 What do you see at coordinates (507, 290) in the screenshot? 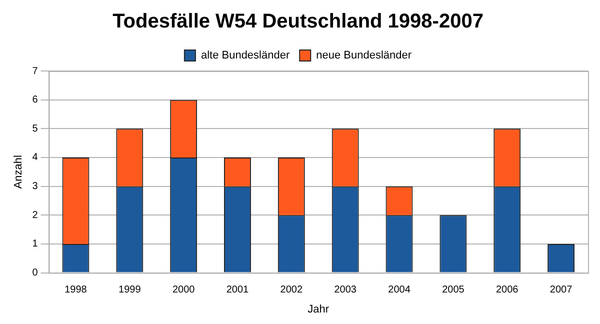
I see `x-tick-label: 2006` at bounding box center [507, 290].